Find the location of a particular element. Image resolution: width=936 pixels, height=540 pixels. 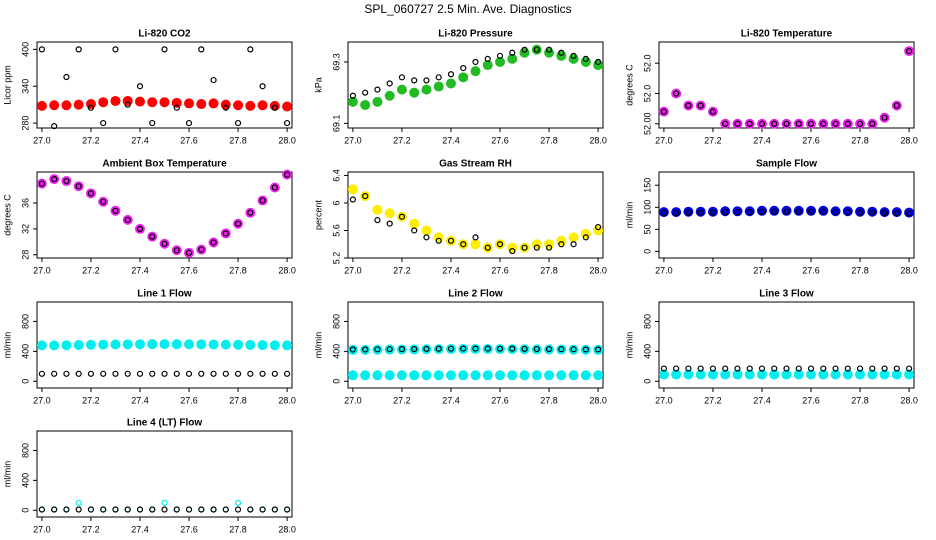

panel-title: Li-820 Temperature is located at coordinates (787, 34).